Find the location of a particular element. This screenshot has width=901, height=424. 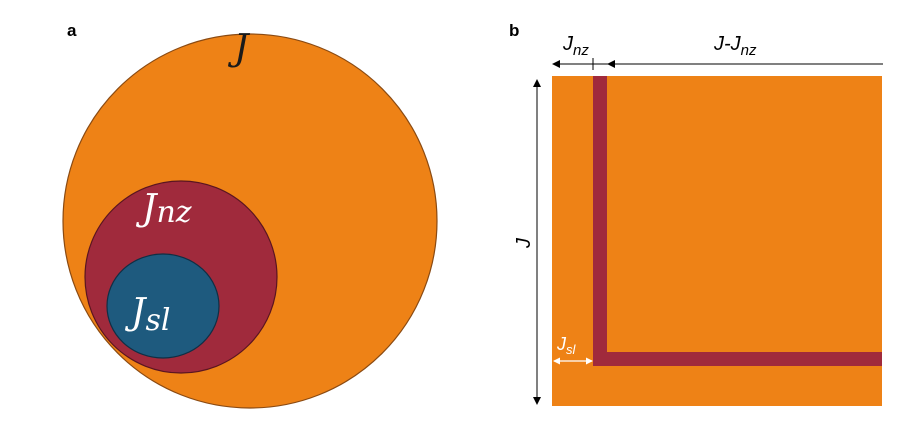

dim-jnz-sub: nz is located at coordinates (581, 50).